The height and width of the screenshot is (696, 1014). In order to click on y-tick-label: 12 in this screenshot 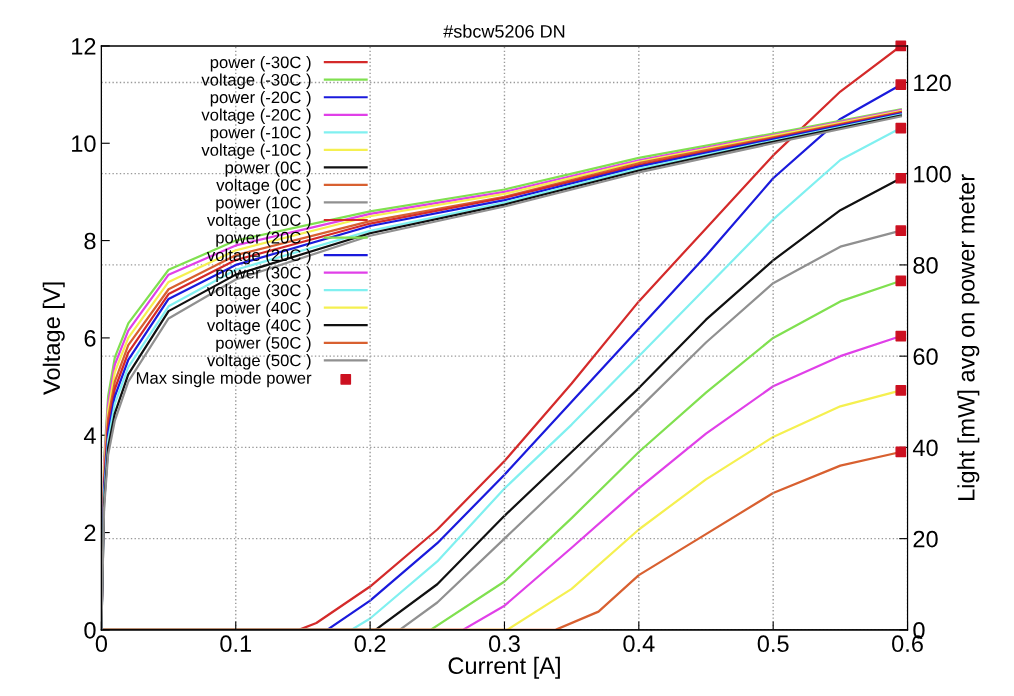, I will do `click(84, 46)`.